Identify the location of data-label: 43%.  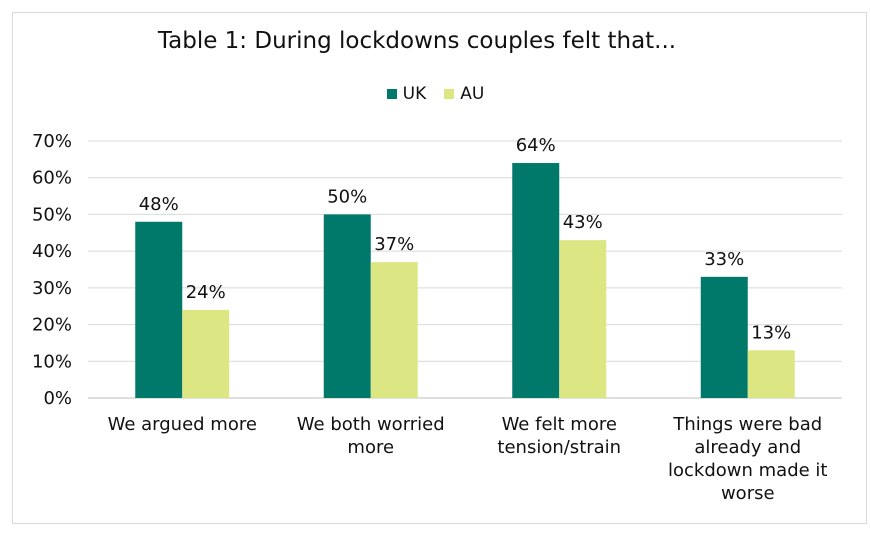
(583, 222).